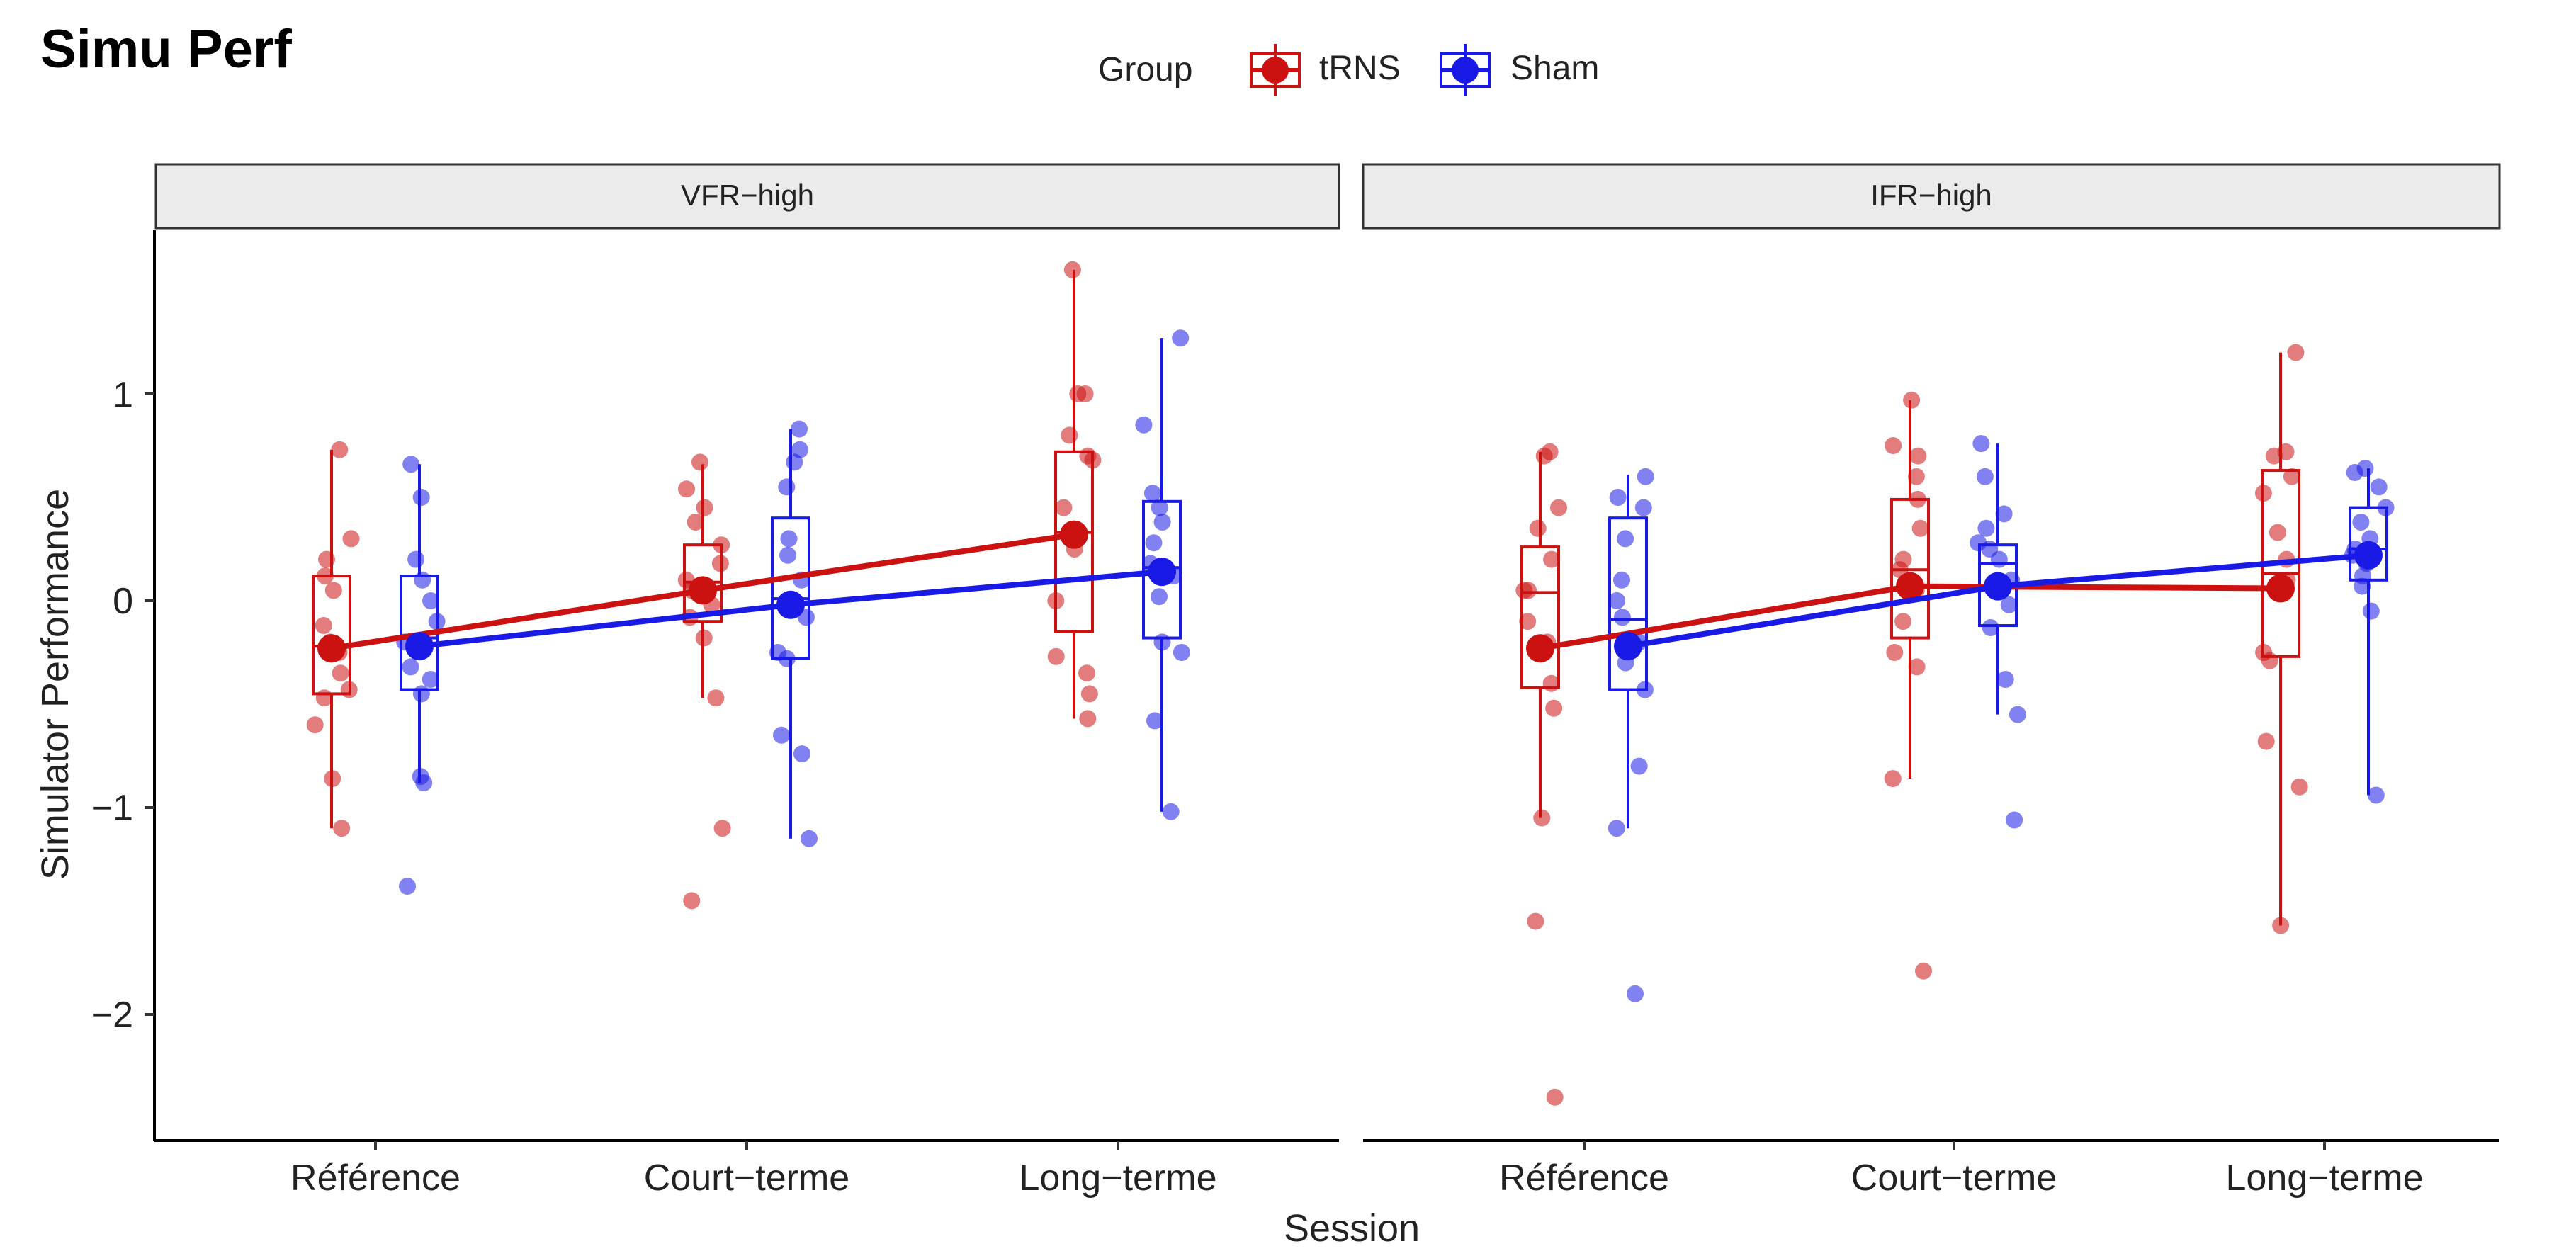 The image size is (2576, 1256). What do you see at coordinates (123, 395) in the screenshot?
I see `y-tick-label-1: 1` at bounding box center [123, 395].